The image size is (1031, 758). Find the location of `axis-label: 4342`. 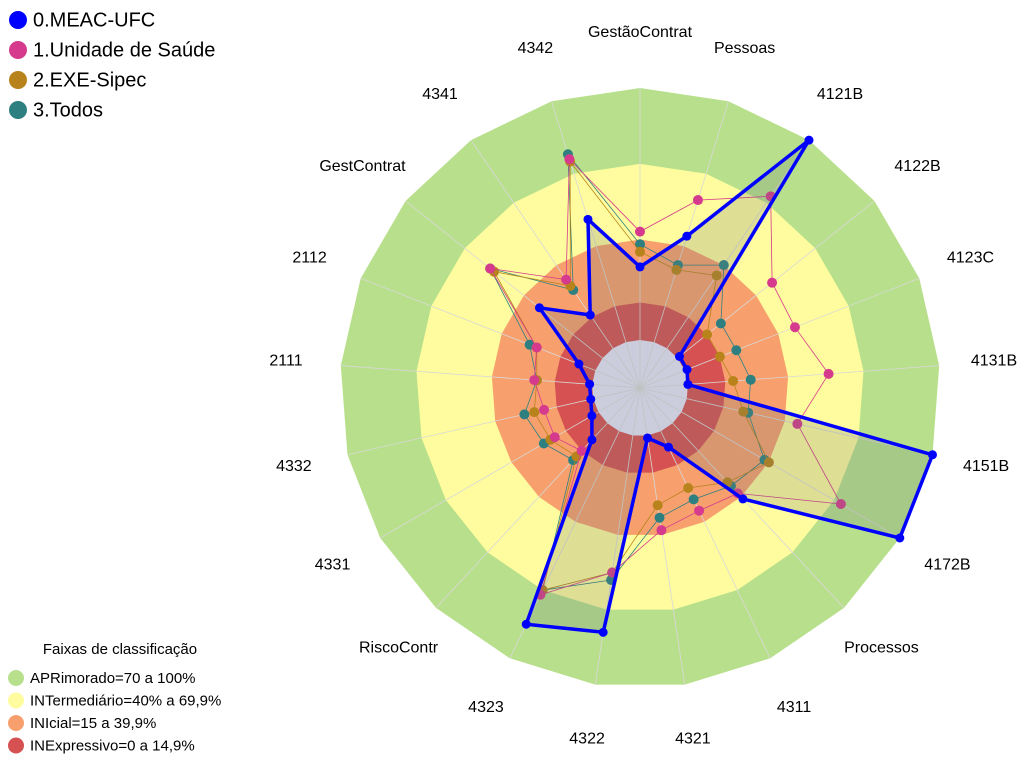

axis-label: 4342 is located at coordinates (536, 48).